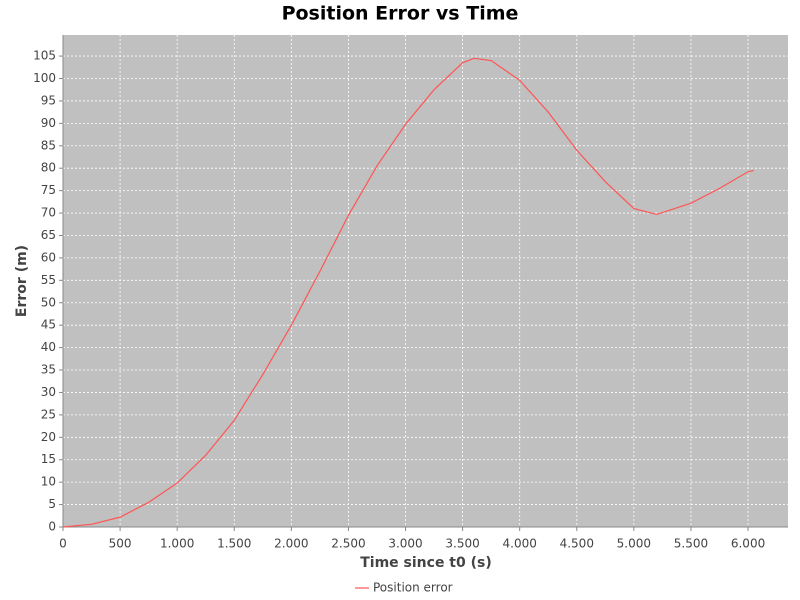 The height and width of the screenshot is (600, 800). What do you see at coordinates (48, 190) in the screenshot?
I see `y-tick-label: 75` at bounding box center [48, 190].